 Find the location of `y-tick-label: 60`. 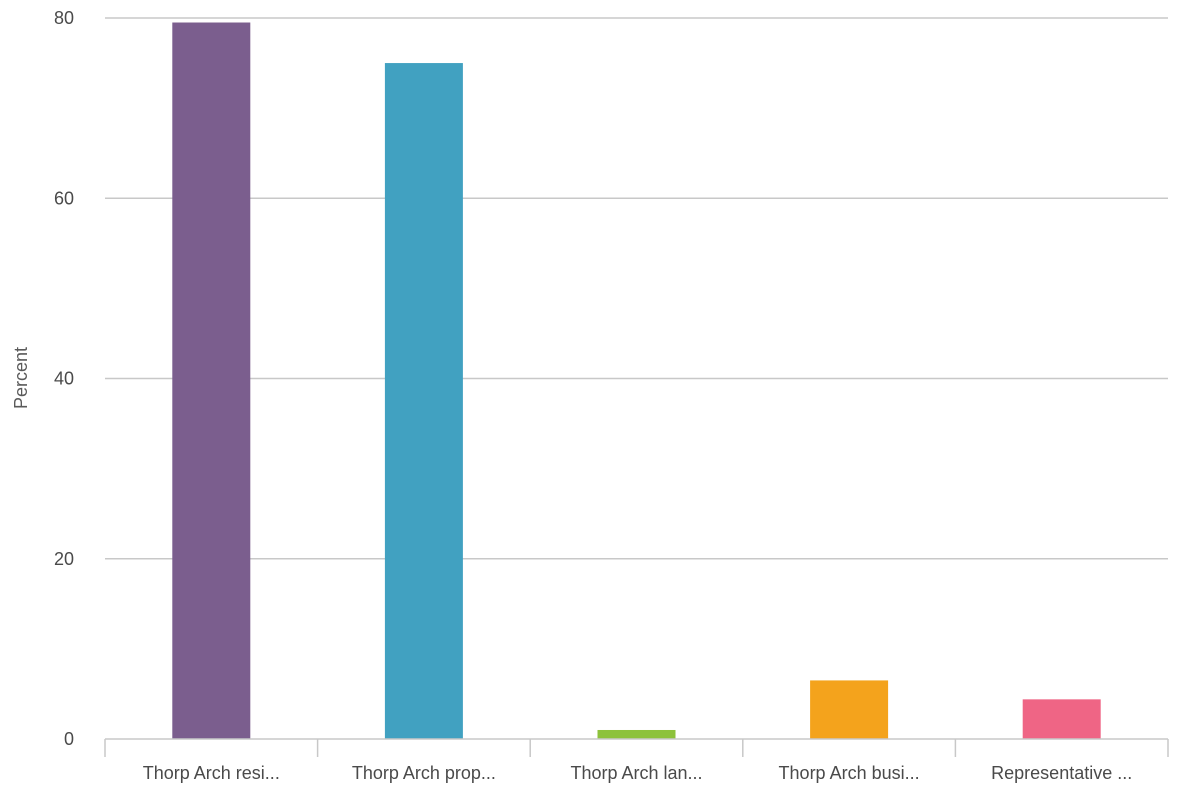

y-tick-label: 60 is located at coordinates (64, 198).